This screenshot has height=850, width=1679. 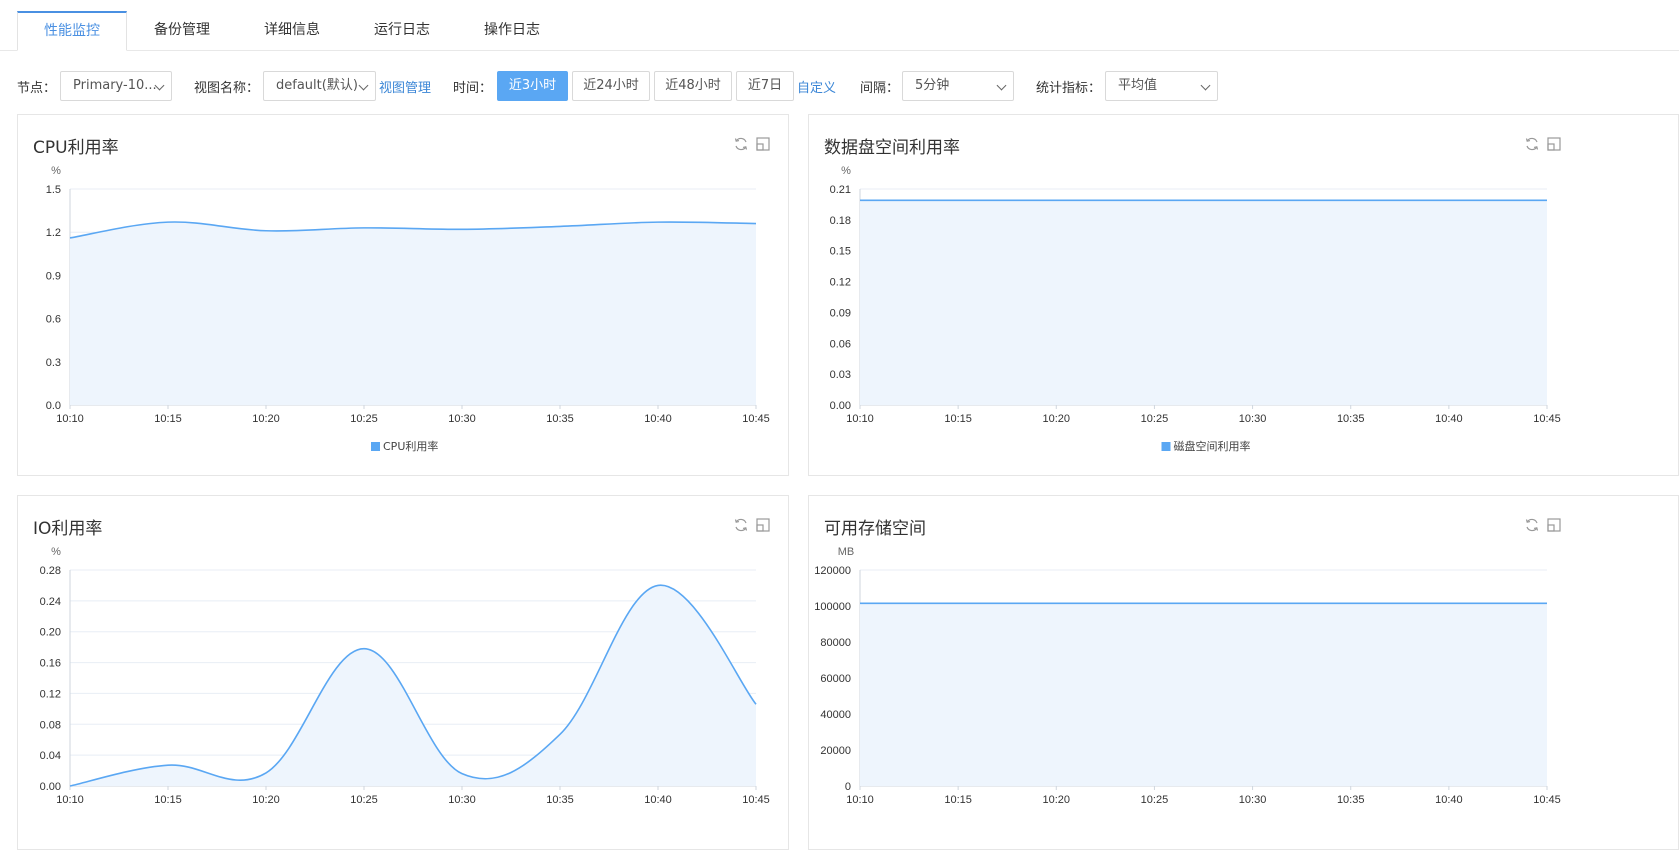 What do you see at coordinates (932, 85) in the screenshot?
I see `interval-select-value: 5分钟` at bounding box center [932, 85].